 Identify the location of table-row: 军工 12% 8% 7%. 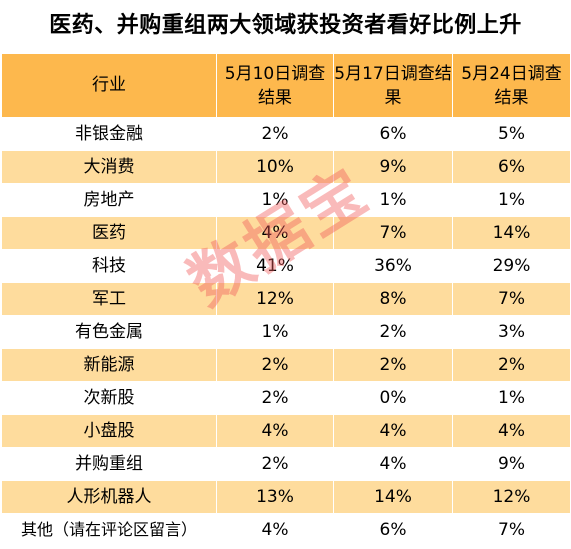
(286, 299).